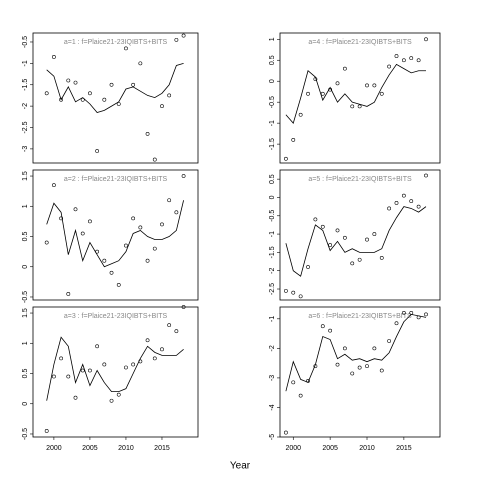 The width and height of the screenshot is (480, 480). Describe the element at coordinates (272, 39) in the screenshot. I see `y-tick-label: 1` at that location.